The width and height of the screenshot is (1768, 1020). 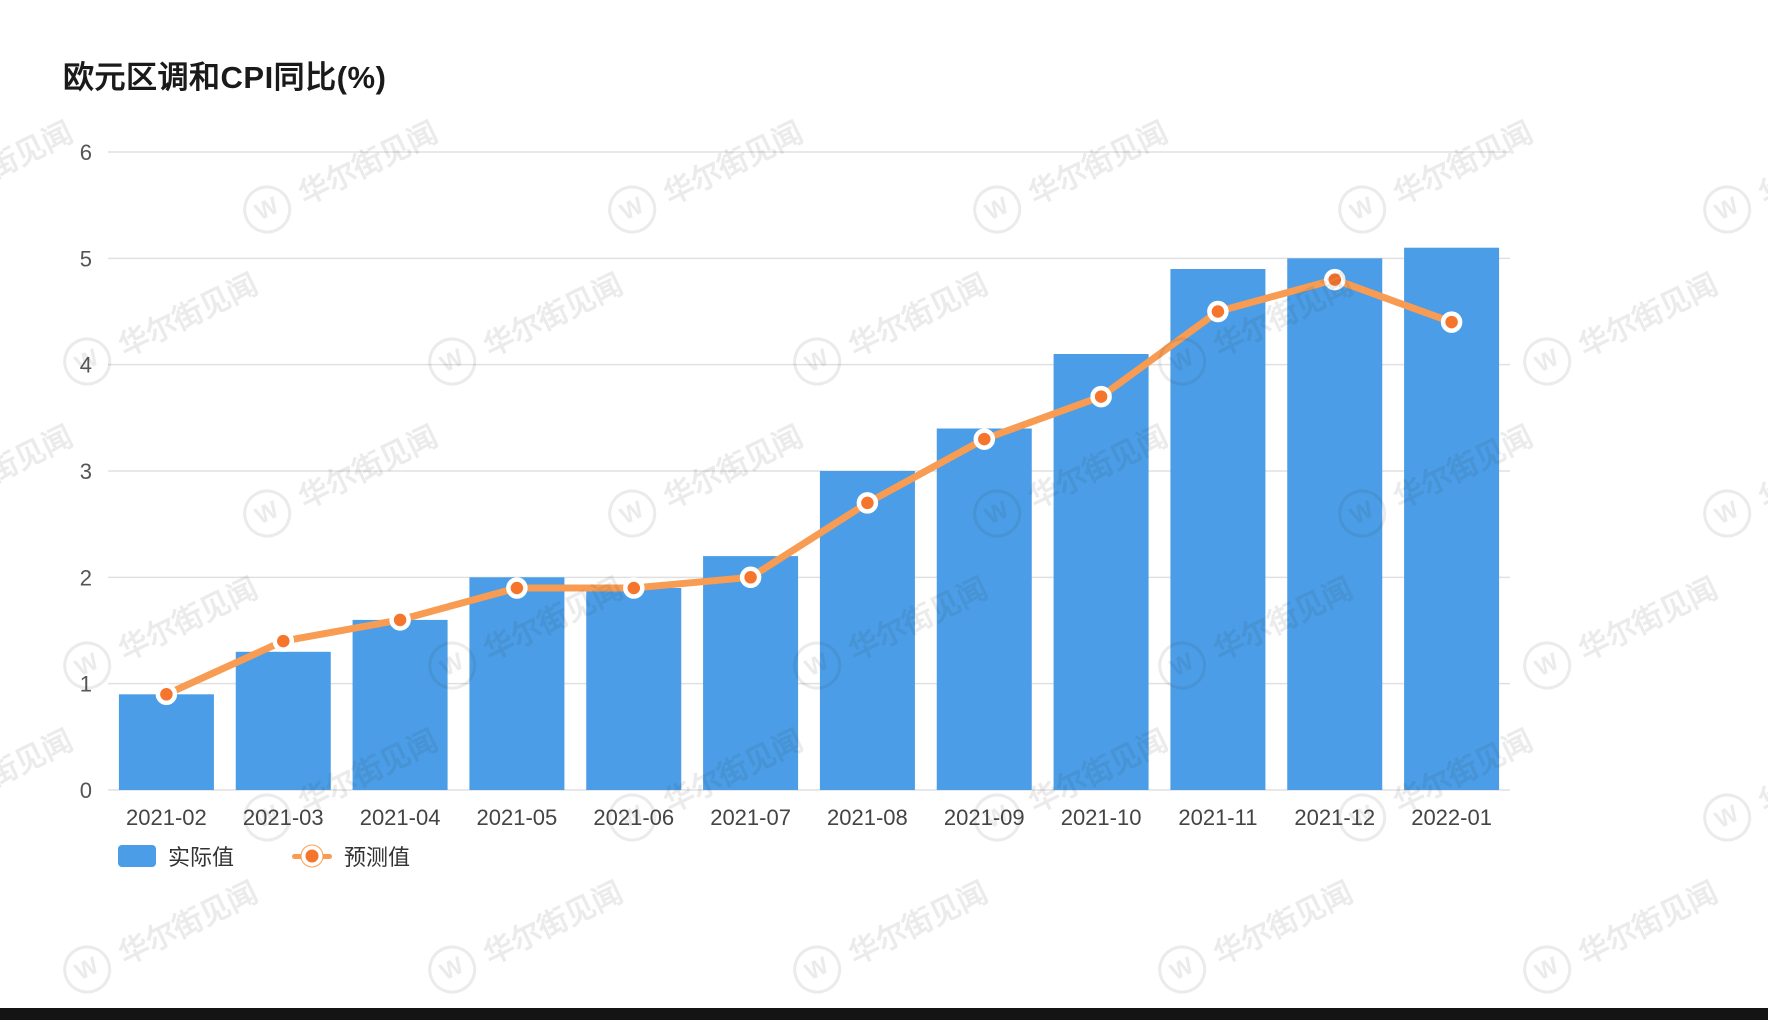 I want to click on x-axis-tick: 2021-07, so click(x=750, y=817).